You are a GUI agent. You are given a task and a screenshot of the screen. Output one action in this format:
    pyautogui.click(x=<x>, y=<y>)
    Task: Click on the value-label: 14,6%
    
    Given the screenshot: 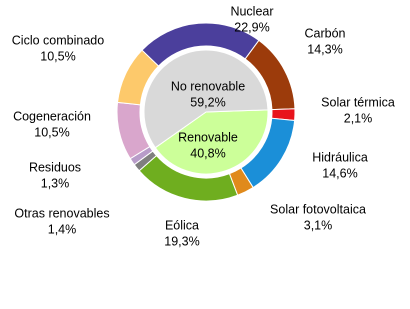 What is the action you would take?
    pyautogui.click(x=339, y=173)
    